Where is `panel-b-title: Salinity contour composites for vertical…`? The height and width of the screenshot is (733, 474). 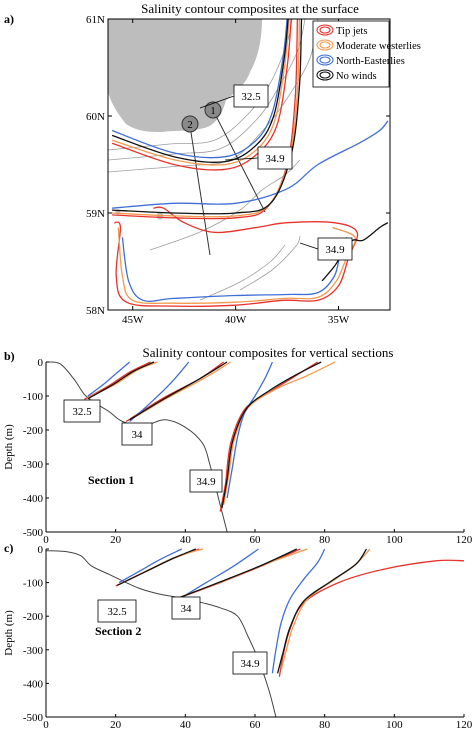 panel-b-title: Salinity contour composites for vertical… is located at coordinates (268, 352).